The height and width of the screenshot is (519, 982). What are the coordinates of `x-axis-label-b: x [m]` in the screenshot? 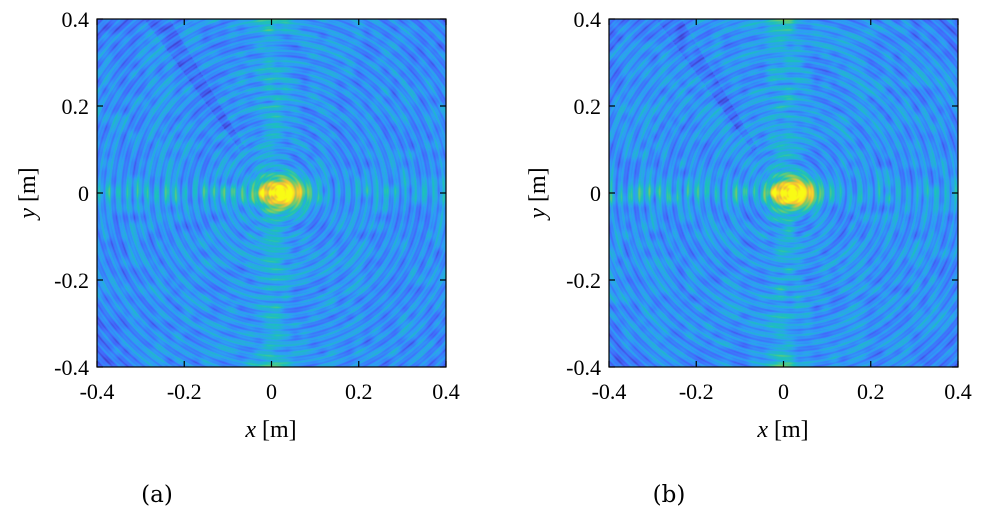 It's located at (782, 430).